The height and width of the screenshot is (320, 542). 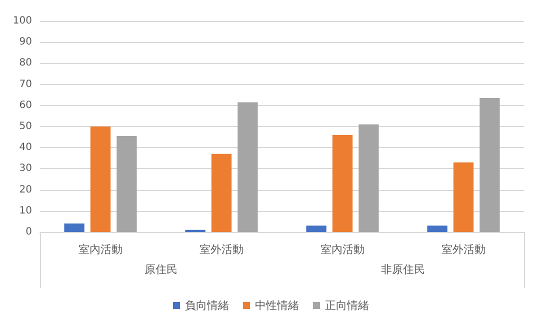 What do you see at coordinates (29, 232) in the screenshot?
I see `y-tick-label: 0` at bounding box center [29, 232].